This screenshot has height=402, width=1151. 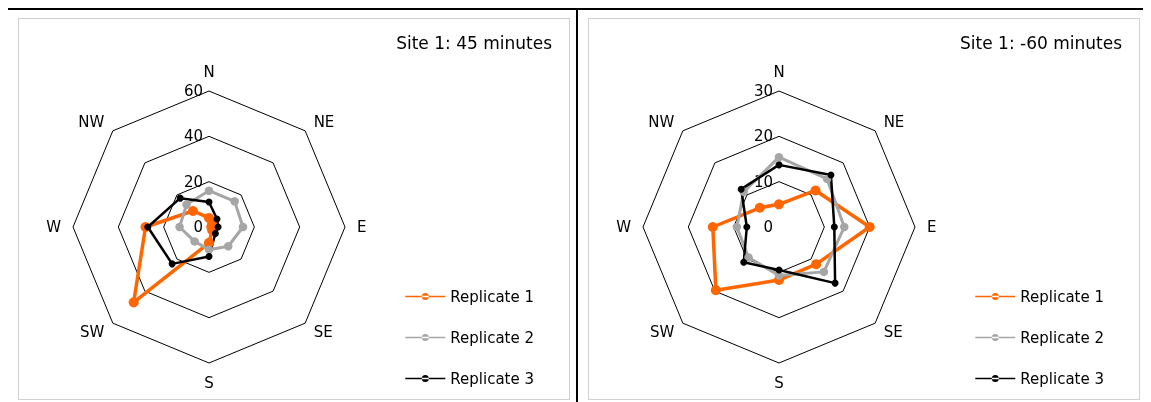 I want to click on y-tick-label: 40, so click(x=193, y=136).